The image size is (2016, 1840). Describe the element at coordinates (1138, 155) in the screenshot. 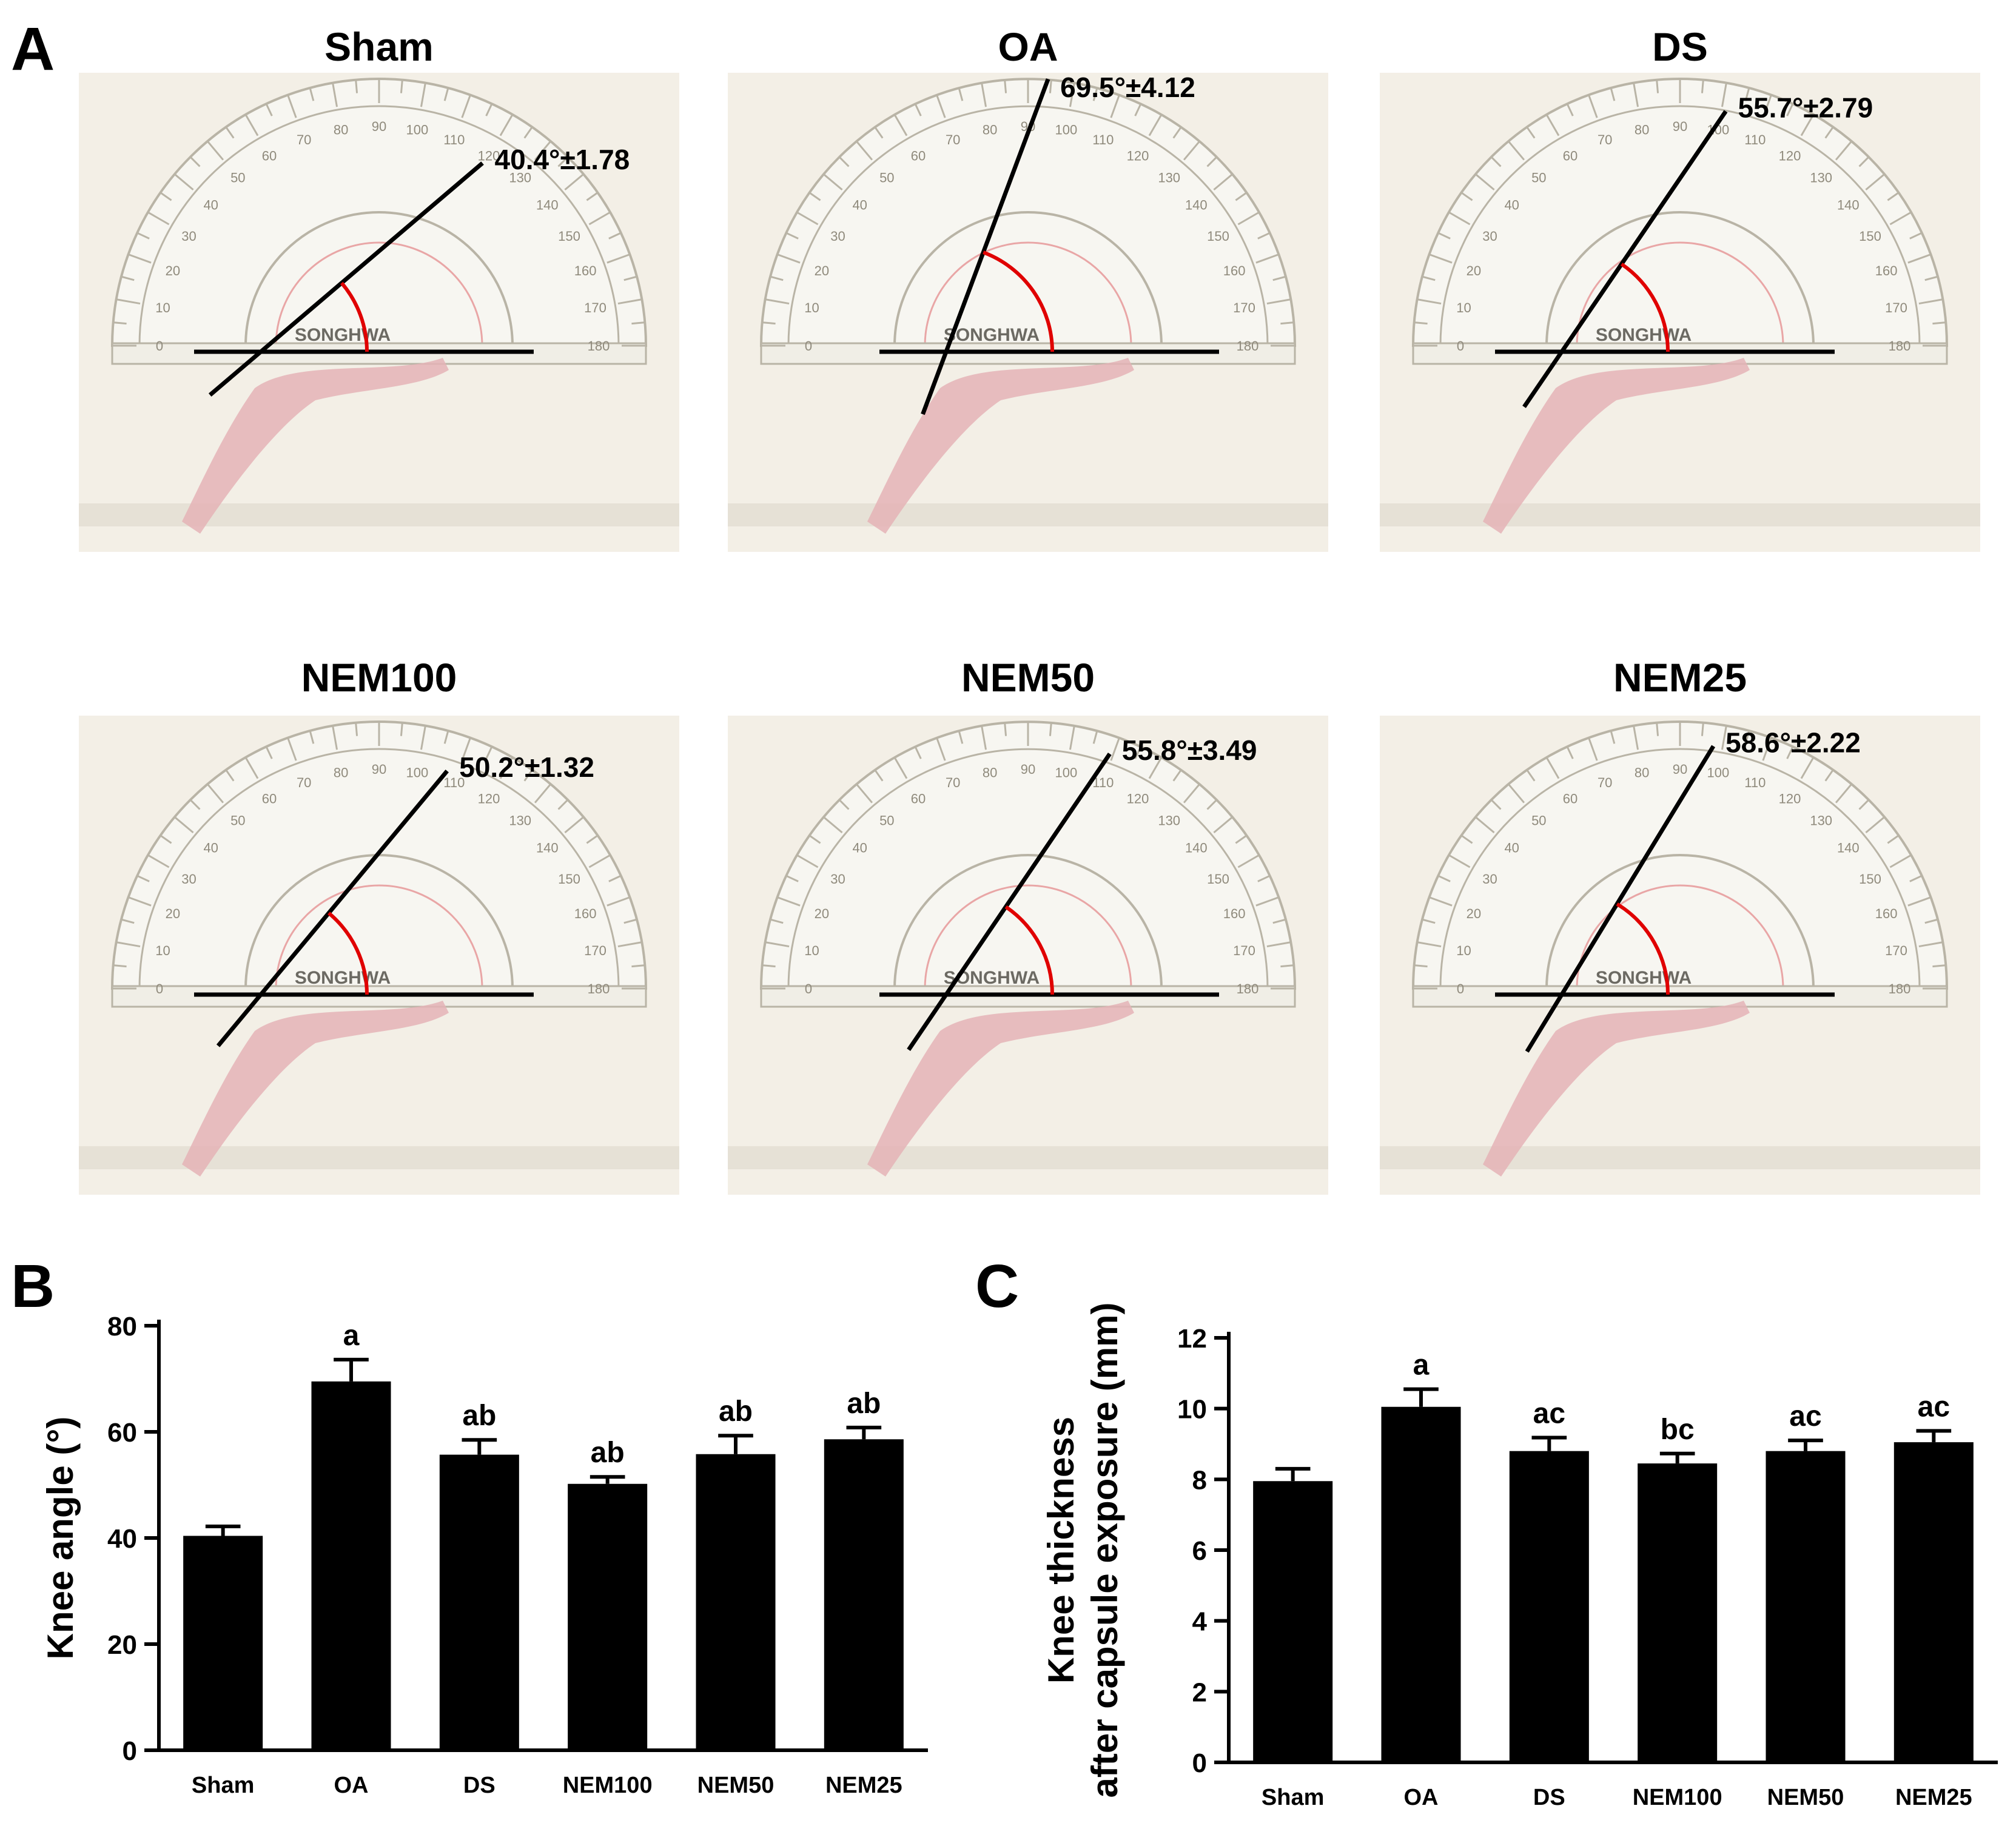

I see `protractor-scale-number: 120` at that location.